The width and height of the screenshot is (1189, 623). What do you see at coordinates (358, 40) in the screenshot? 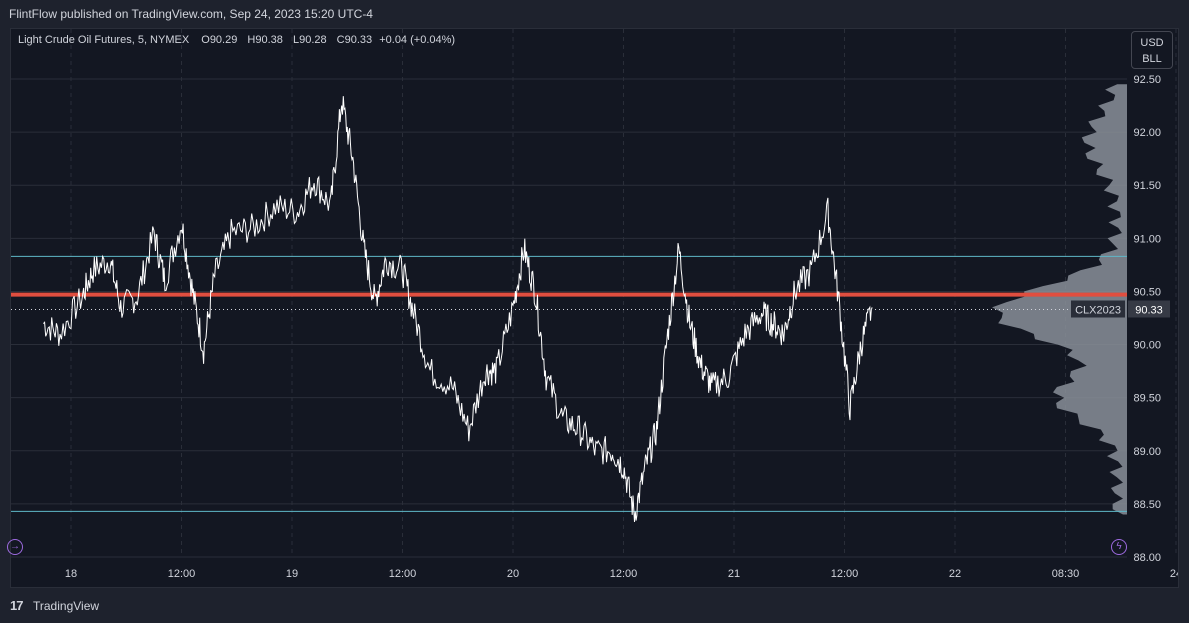
I see `close-value: 90.33` at bounding box center [358, 40].